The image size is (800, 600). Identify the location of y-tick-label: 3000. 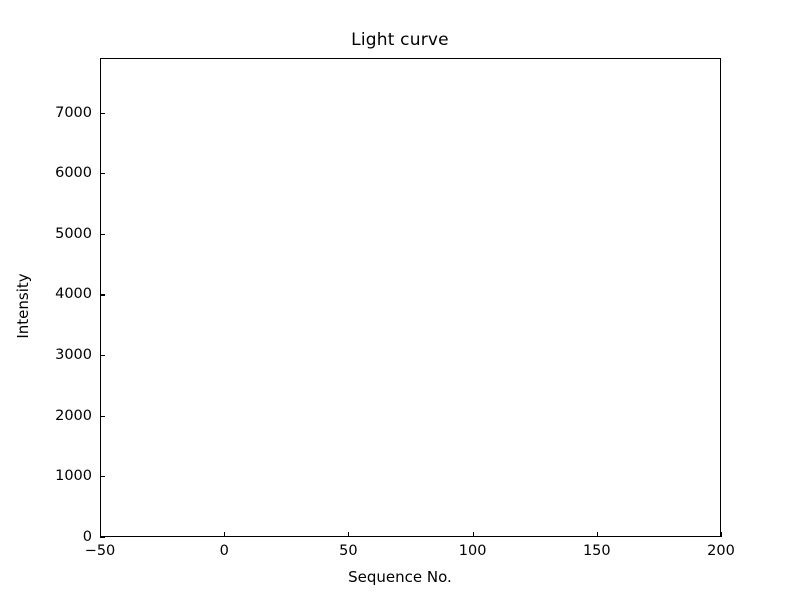
(73, 355).